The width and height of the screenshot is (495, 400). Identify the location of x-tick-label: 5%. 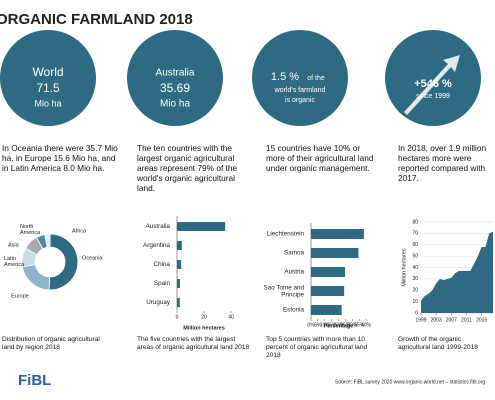
(318, 325).